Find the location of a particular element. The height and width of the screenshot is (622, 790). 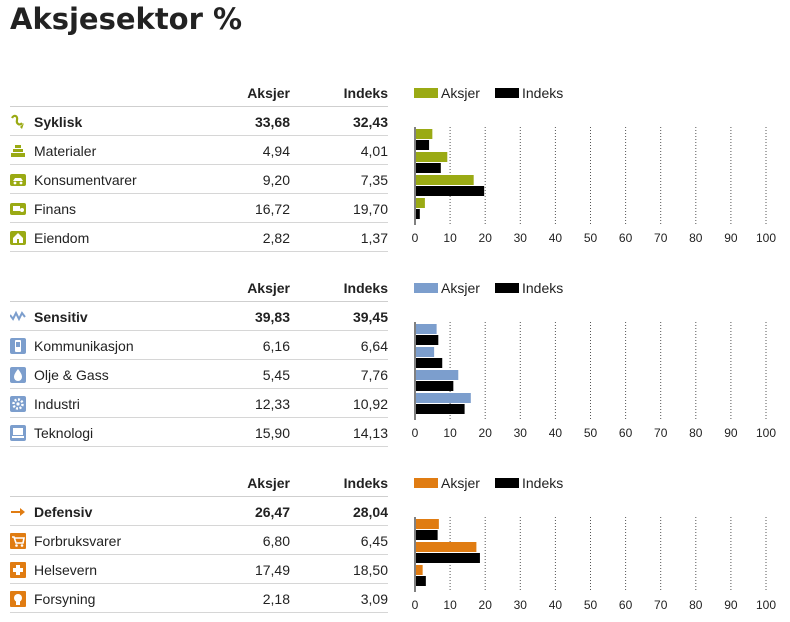

fund-value: 33,68 is located at coordinates (272, 122).